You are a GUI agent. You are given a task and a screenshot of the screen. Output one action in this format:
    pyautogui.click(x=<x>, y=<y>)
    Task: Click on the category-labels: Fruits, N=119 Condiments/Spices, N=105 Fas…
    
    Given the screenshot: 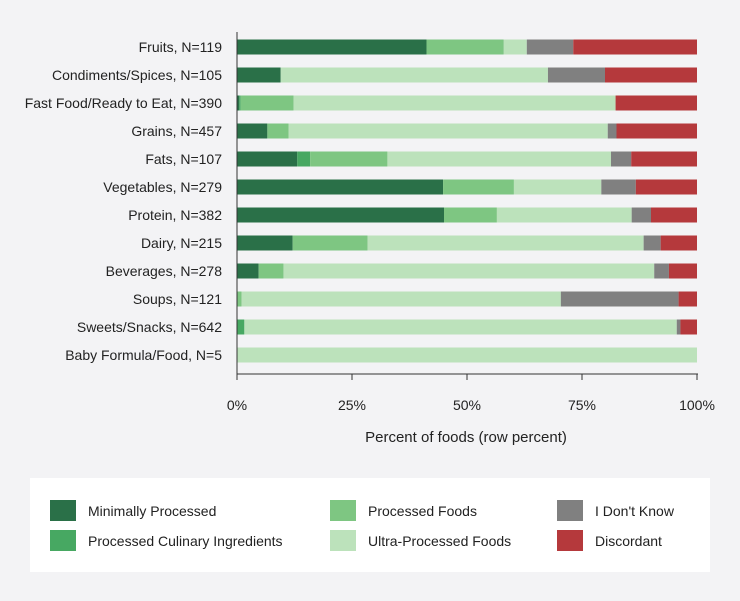 What is the action you would take?
    pyautogui.click(x=123, y=201)
    